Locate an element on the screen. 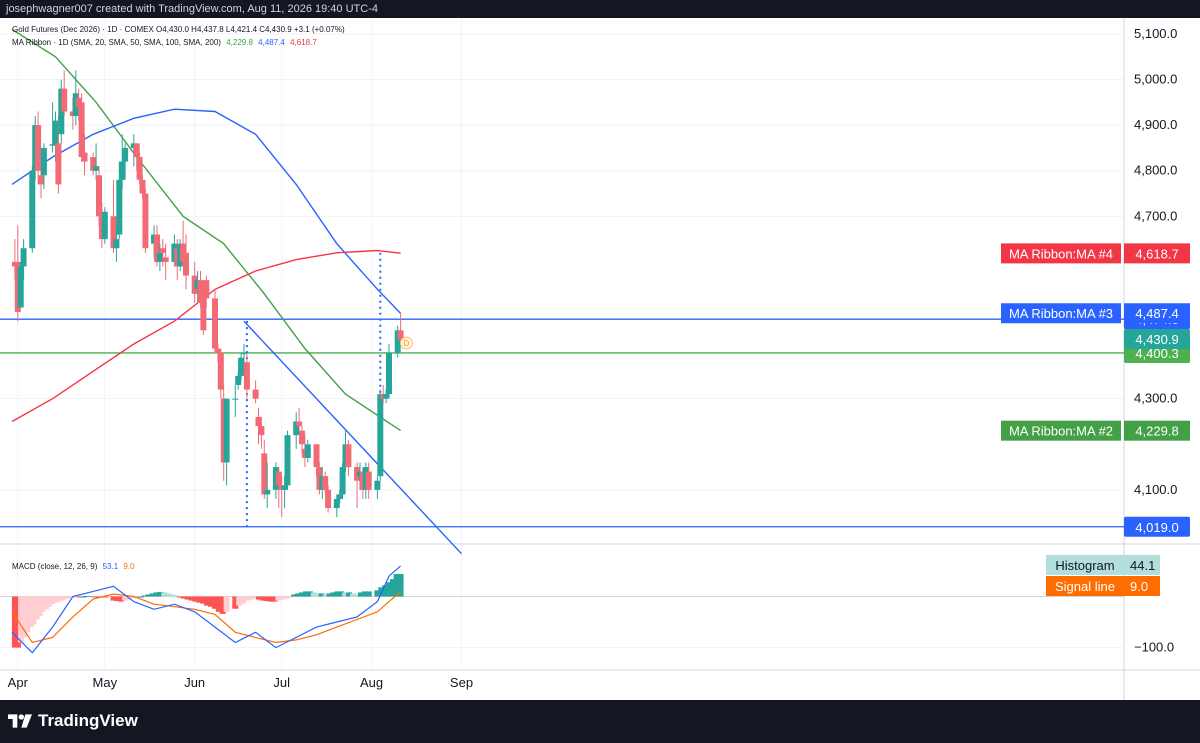 The image size is (1200, 743). macd-legend-value-bg is located at coordinates (1142, 565).